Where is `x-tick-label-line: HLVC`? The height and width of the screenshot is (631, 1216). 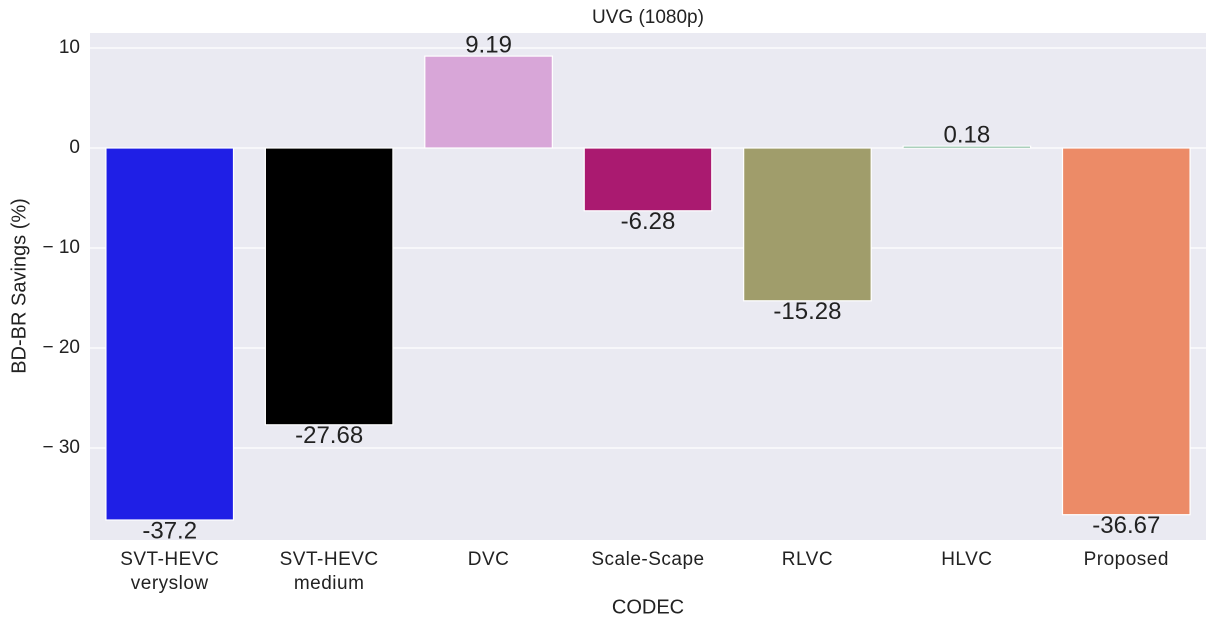 x-tick-label-line: HLVC is located at coordinates (966, 559).